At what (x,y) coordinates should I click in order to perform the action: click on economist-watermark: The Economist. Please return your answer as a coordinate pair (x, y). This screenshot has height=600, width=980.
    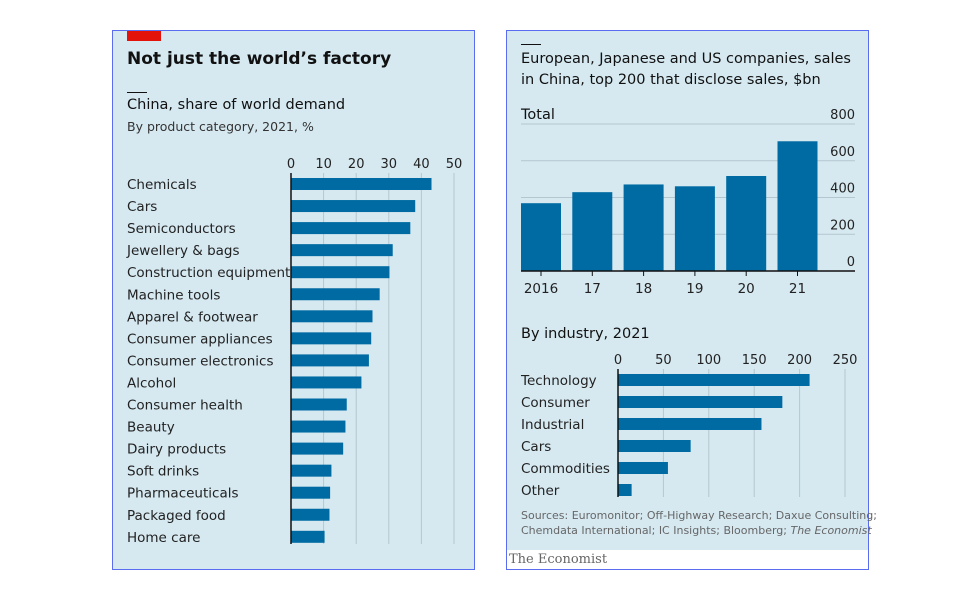
    Looking at the image, I should click on (687, 559).